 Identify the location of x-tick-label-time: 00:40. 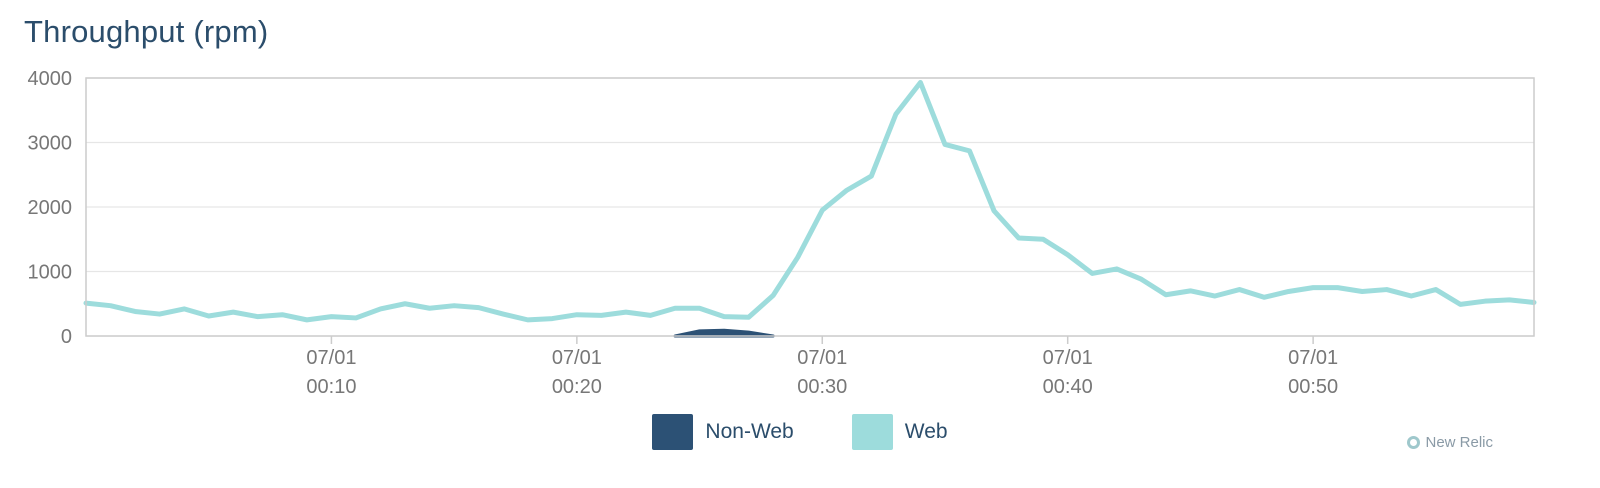
(1068, 387).